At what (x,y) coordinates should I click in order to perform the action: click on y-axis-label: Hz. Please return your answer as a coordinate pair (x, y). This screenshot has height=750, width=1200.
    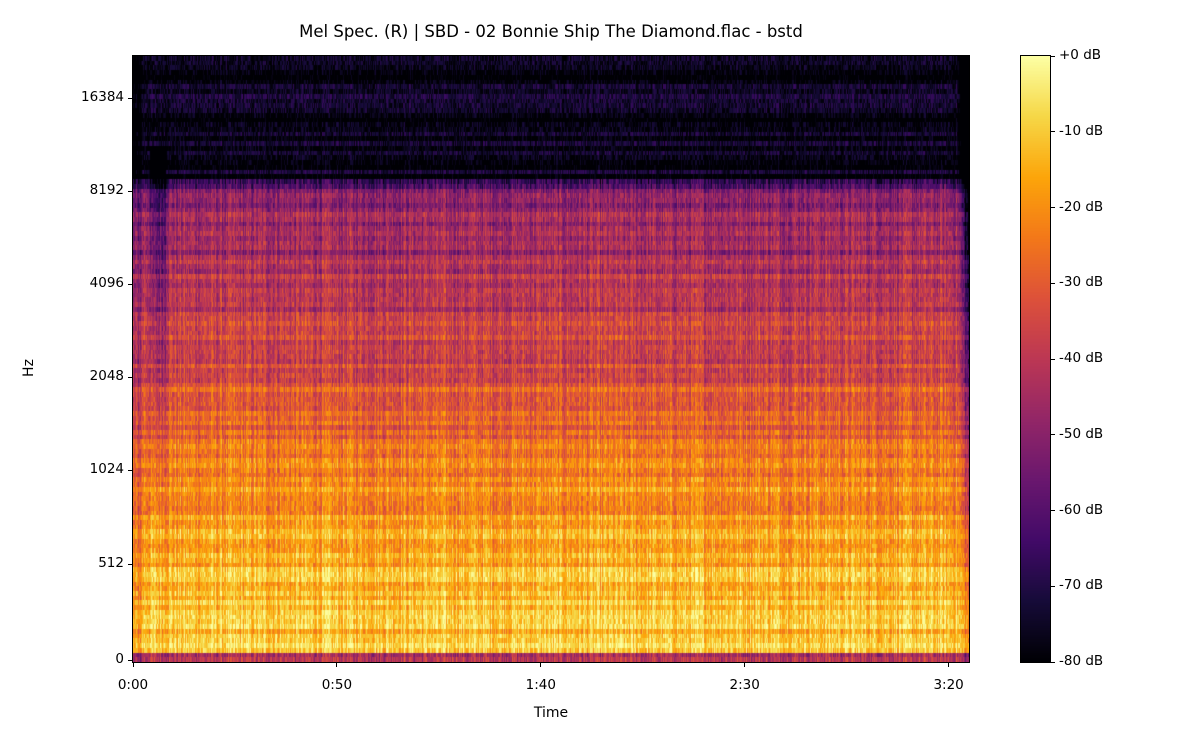
    Looking at the image, I should click on (28, 368).